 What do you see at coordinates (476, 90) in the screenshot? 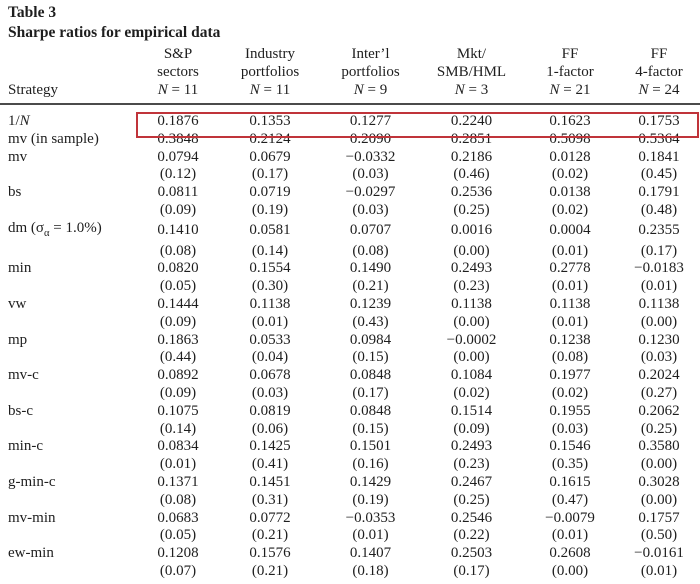
I see `n-value: = 3` at bounding box center [476, 90].